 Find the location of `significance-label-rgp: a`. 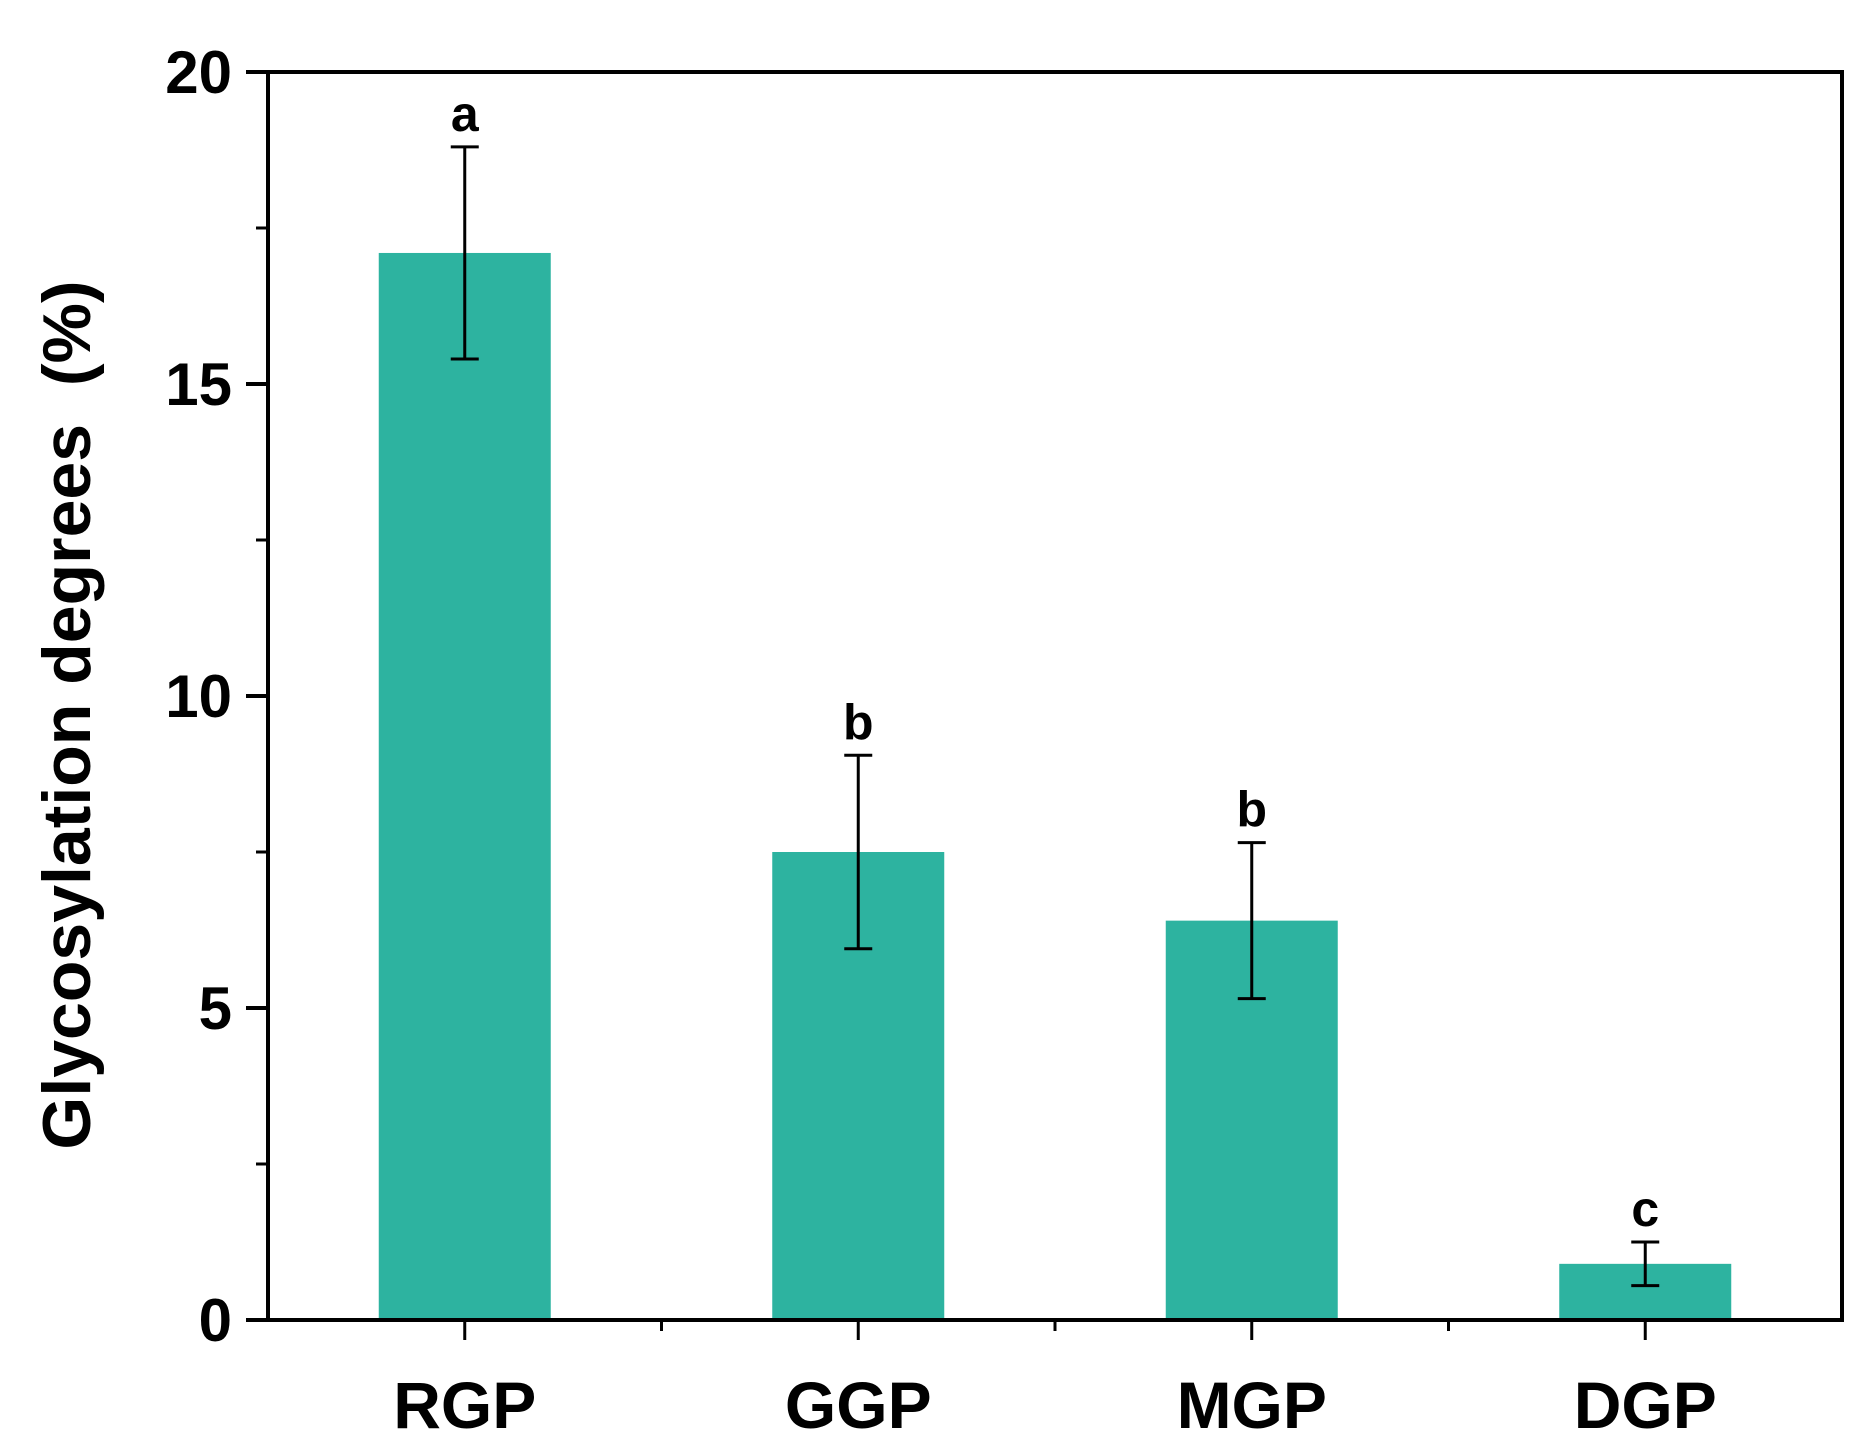

significance-label-rgp: a is located at coordinates (465, 114).